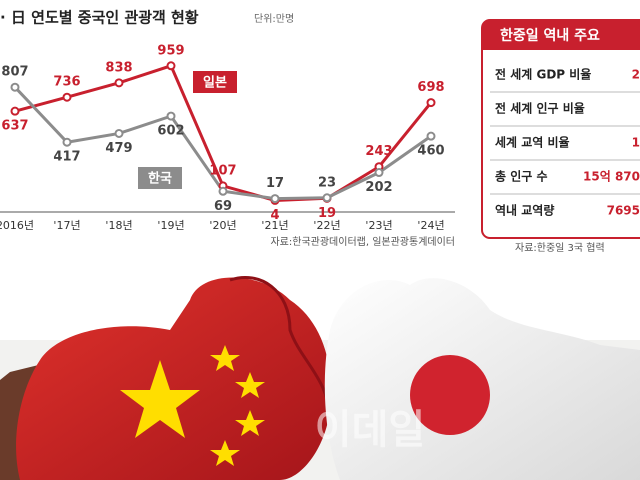 This screenshot has width=640, height=480. What do you see at coordinates (17, 225) in the screenshot?
I see `x-tick-label: 2016년` at bounding box center [17, 225].